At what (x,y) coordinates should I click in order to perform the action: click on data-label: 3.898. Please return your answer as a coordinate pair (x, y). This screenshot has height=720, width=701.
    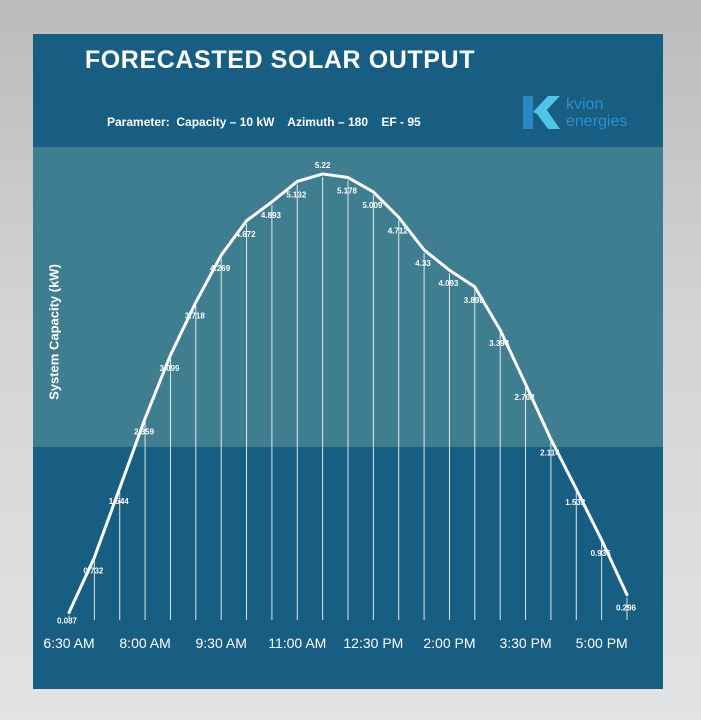
    Looking at the image, I should click on (474, 300).